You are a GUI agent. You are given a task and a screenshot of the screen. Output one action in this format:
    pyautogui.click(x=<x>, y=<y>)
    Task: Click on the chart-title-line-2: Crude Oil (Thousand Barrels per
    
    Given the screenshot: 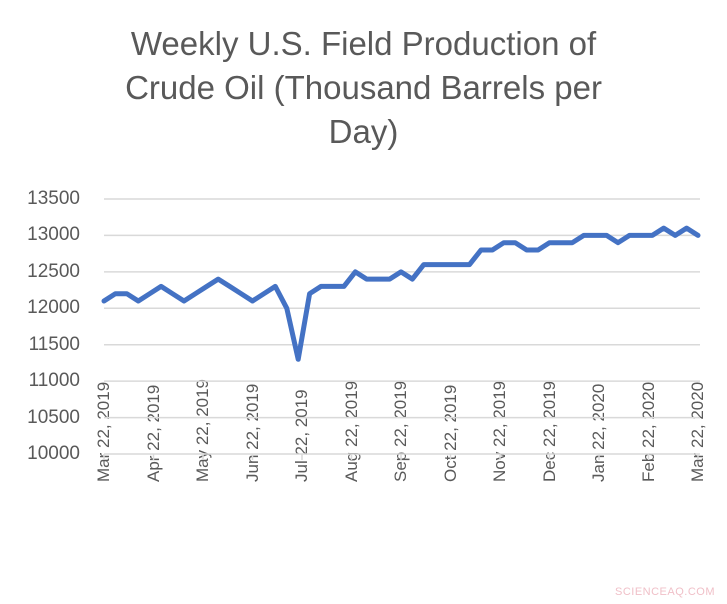 What is the action you would take?
    pyautogui.click(x=363, y=87)
    